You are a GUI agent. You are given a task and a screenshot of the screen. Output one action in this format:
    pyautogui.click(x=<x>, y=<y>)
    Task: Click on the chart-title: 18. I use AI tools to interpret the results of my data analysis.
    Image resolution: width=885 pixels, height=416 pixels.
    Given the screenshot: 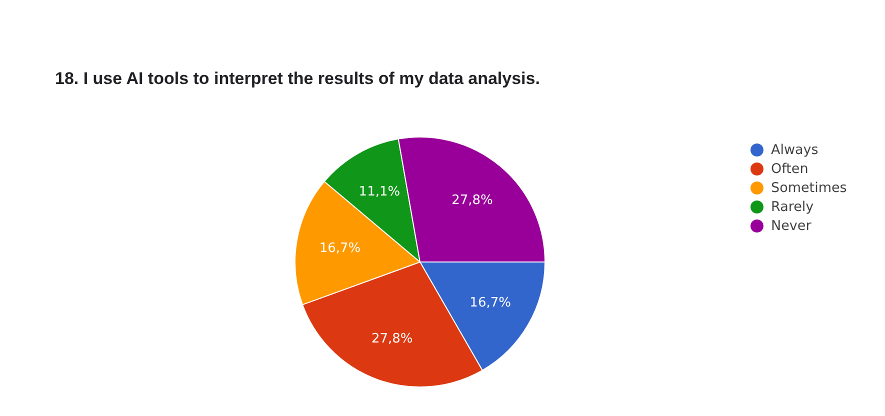 What is the action you would take?
    pyautogui.click(x=297, y=78)
    